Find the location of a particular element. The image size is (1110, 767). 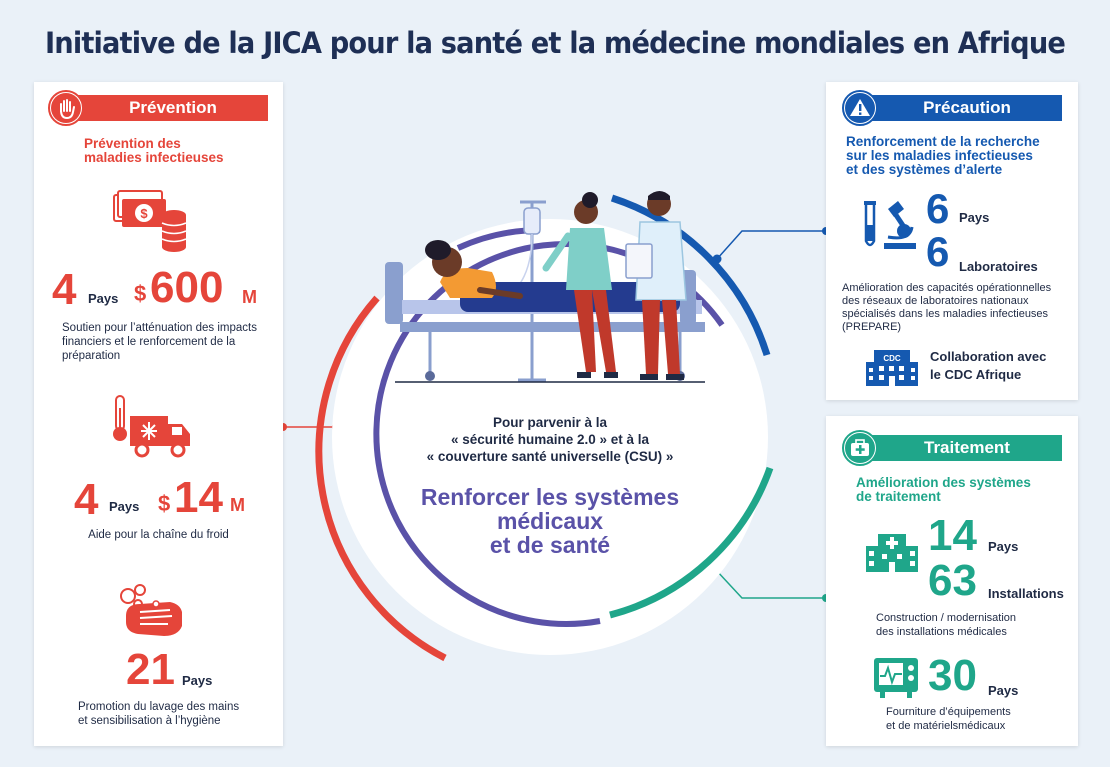

collab-line: le CDC Afrique is located at coordinates (976, 374).